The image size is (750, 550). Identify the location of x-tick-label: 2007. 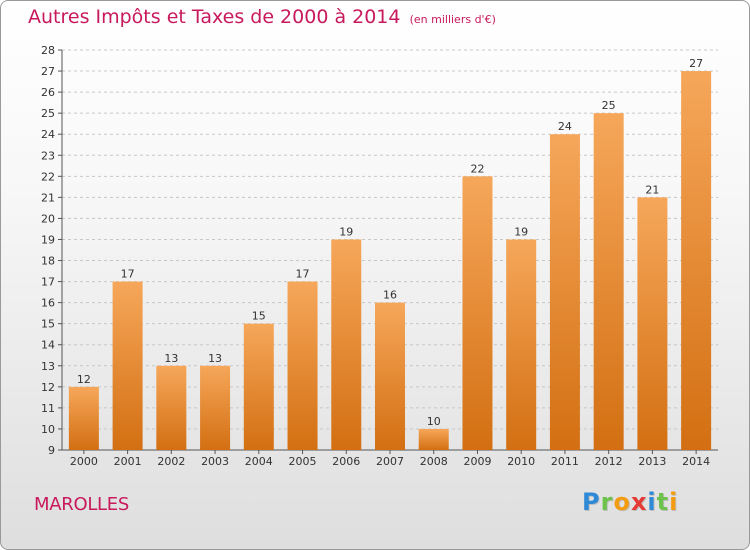
(390, 461).